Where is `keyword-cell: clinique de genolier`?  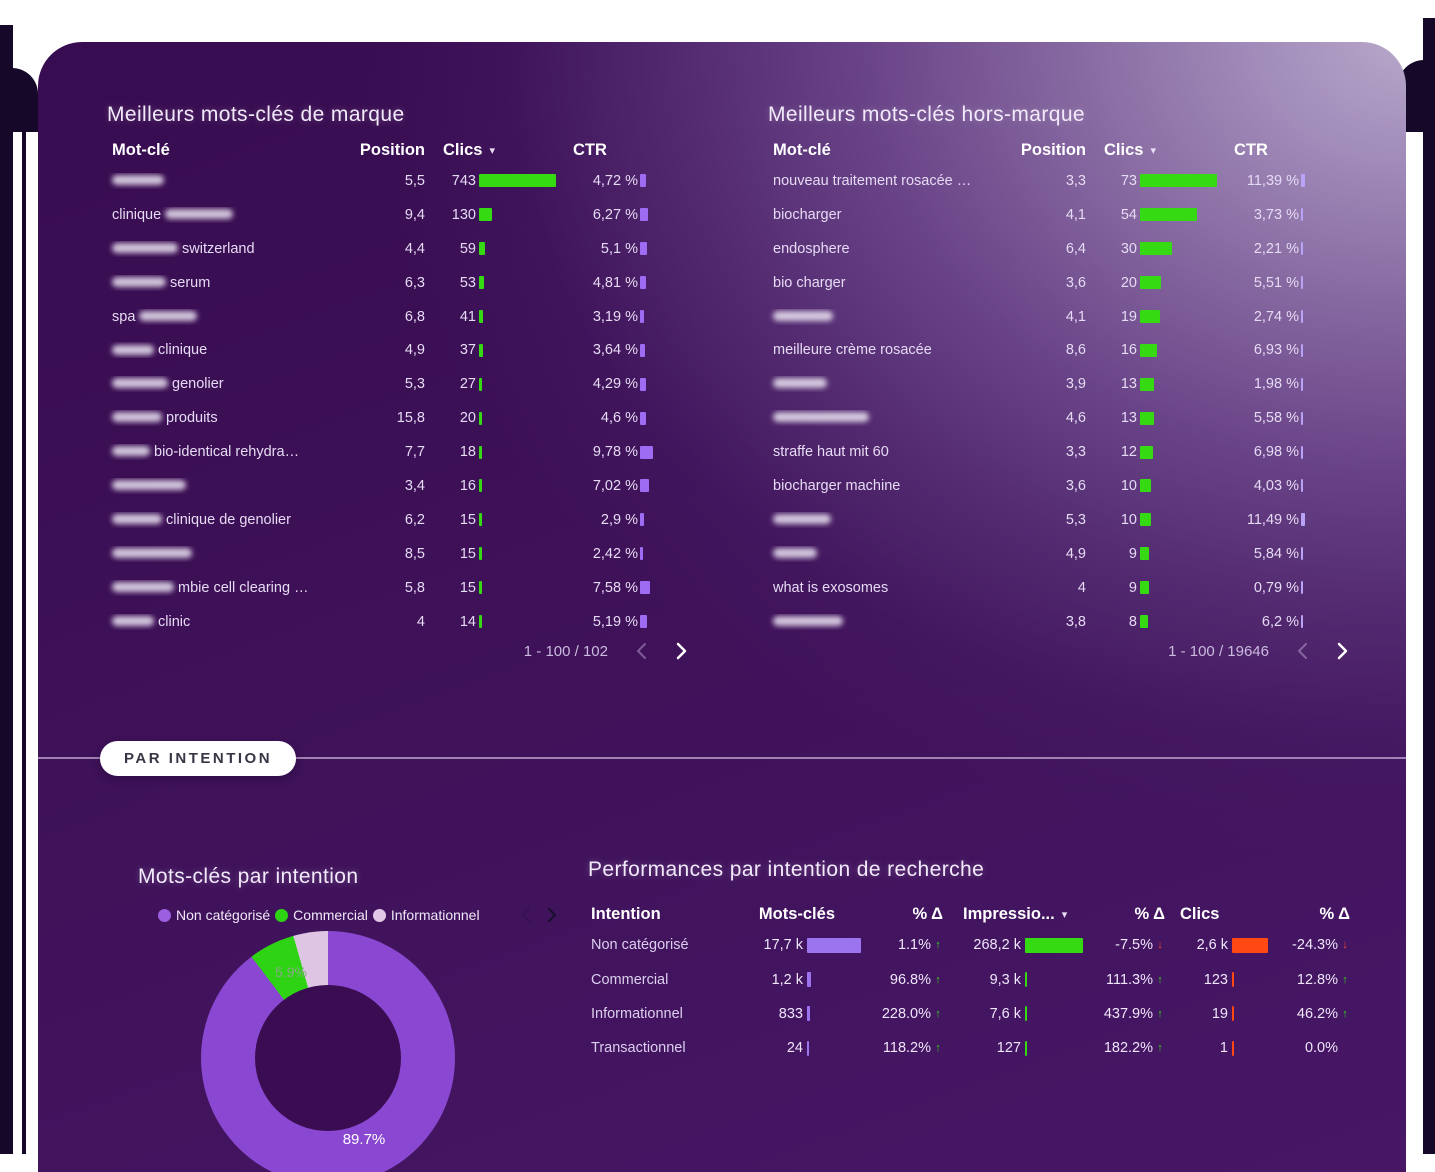 keyword-cell: clinique de genolier is located at coordinates (232, 520).